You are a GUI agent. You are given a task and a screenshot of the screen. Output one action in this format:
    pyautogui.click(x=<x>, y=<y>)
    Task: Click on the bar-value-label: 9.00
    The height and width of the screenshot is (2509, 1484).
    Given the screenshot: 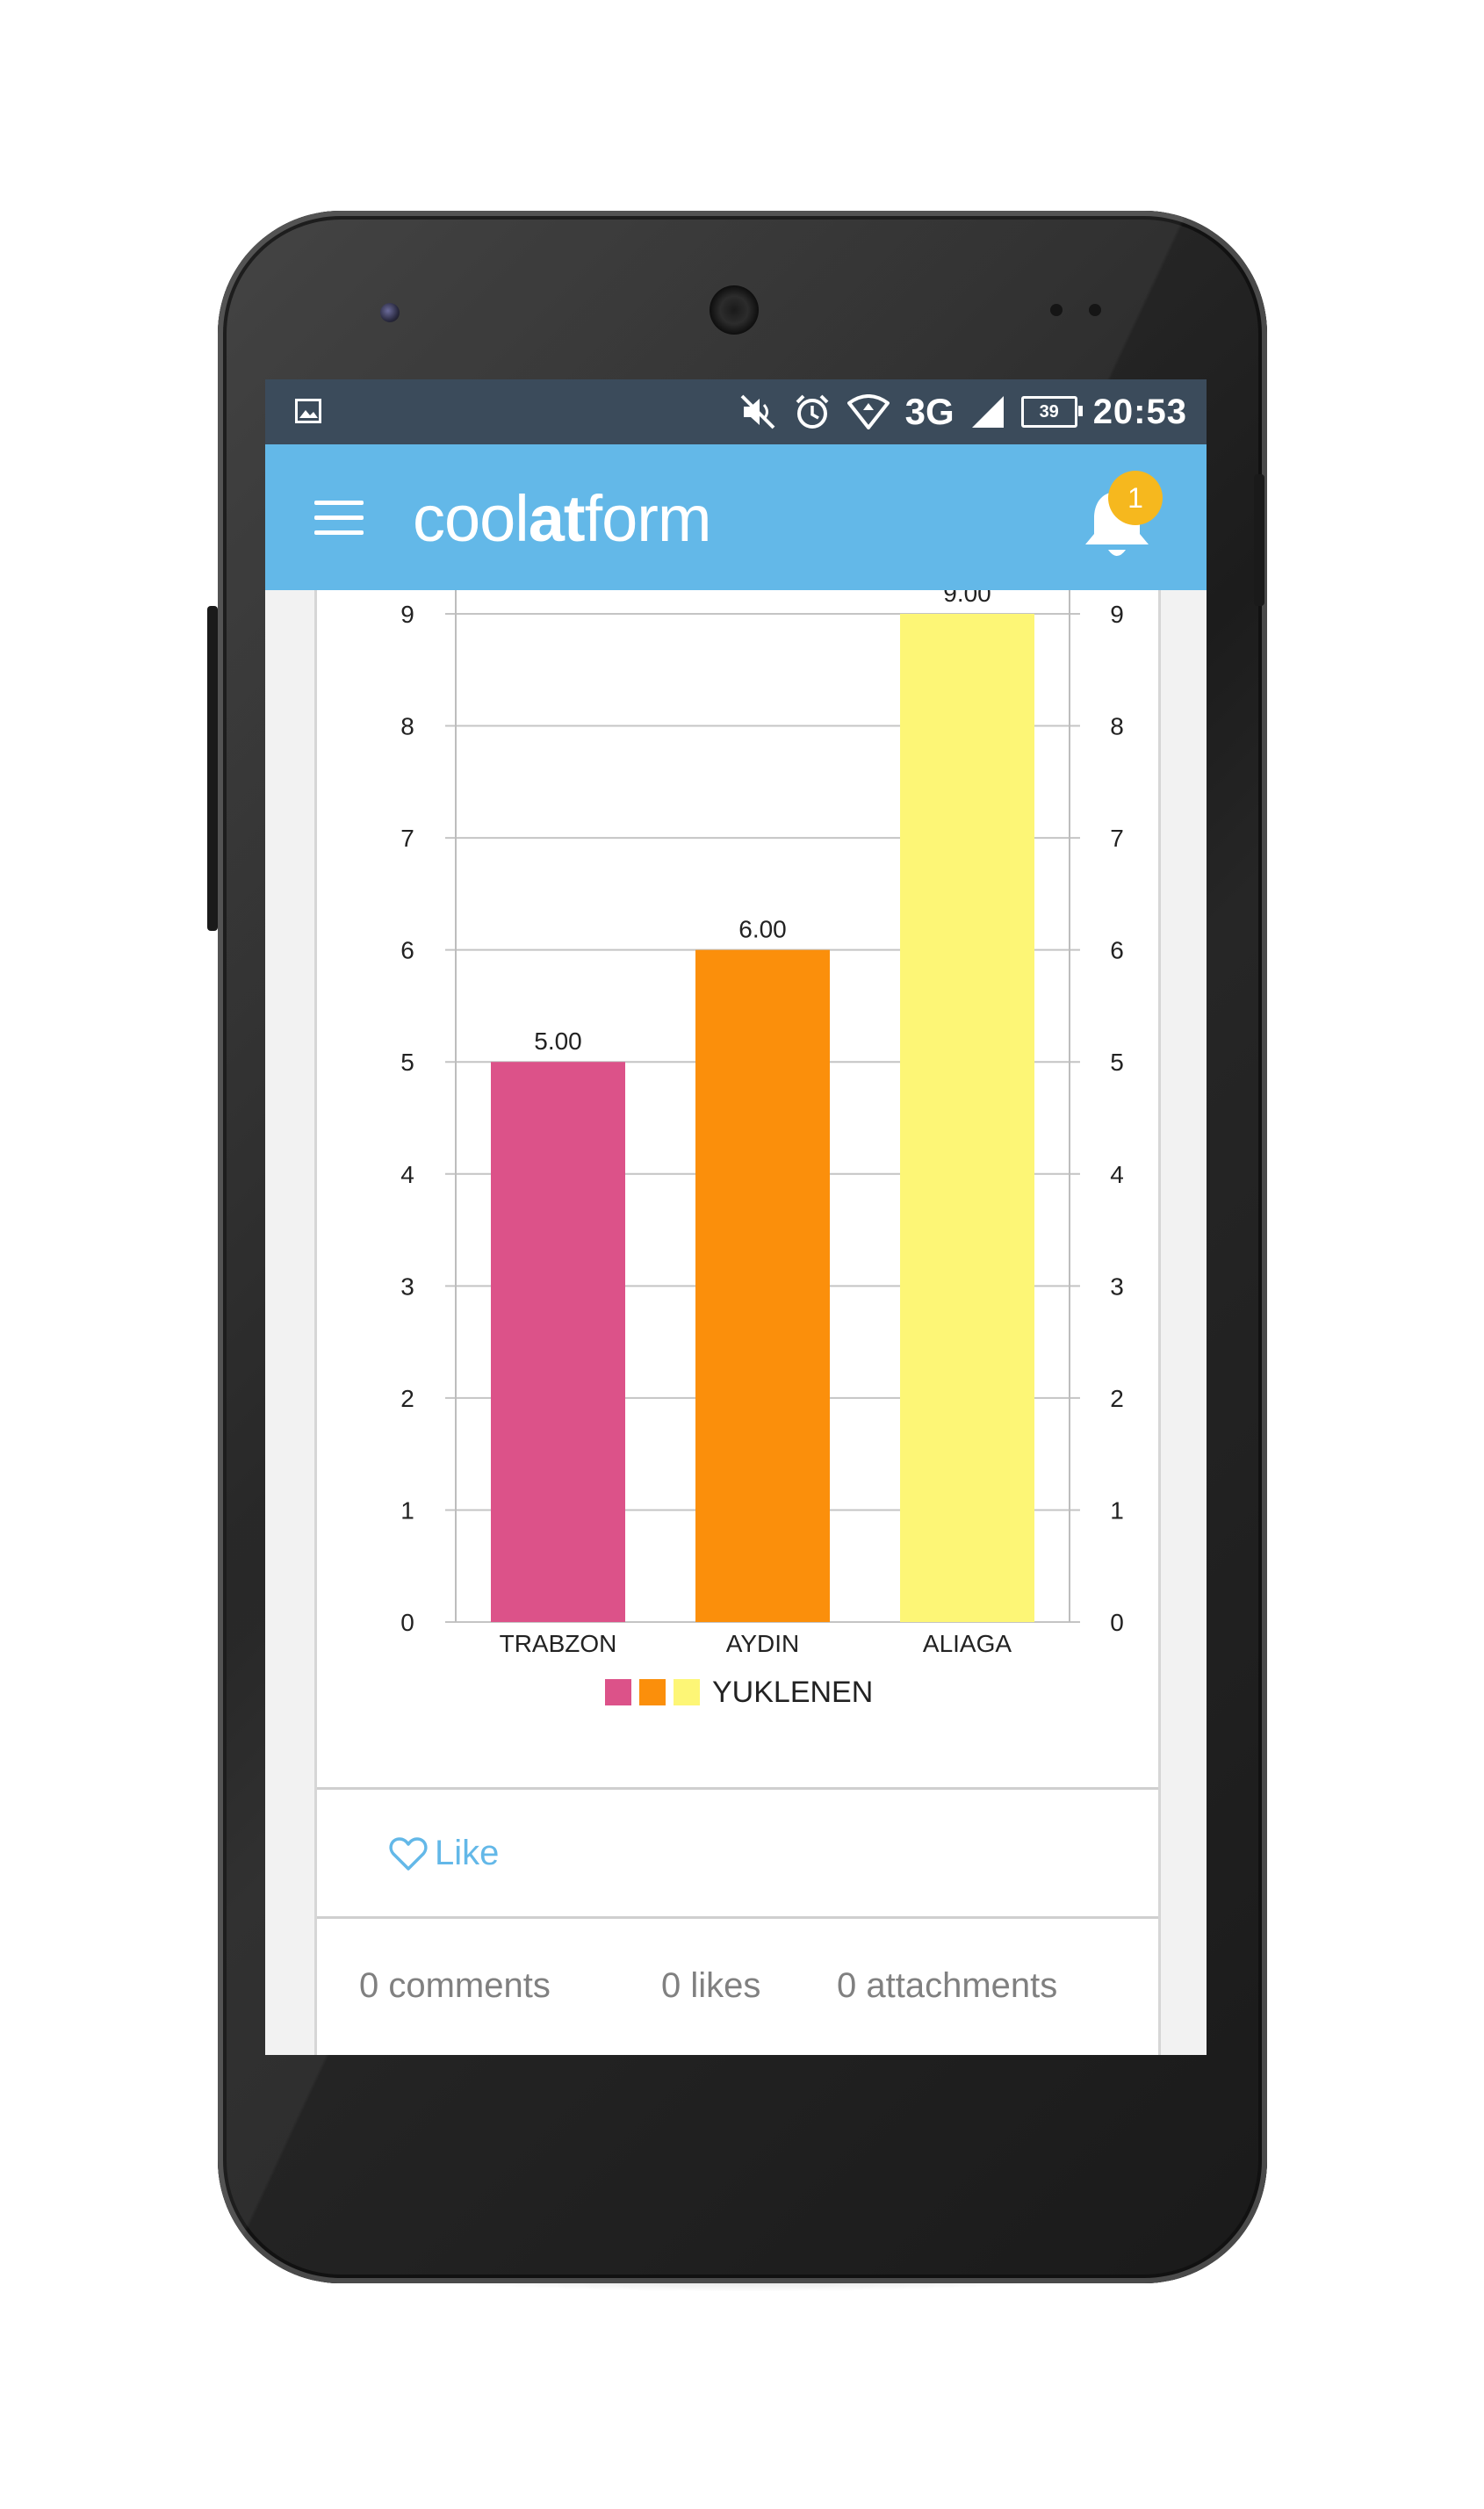 What is the action you would take?
    pyautogui.click(x=967, y=598)
    